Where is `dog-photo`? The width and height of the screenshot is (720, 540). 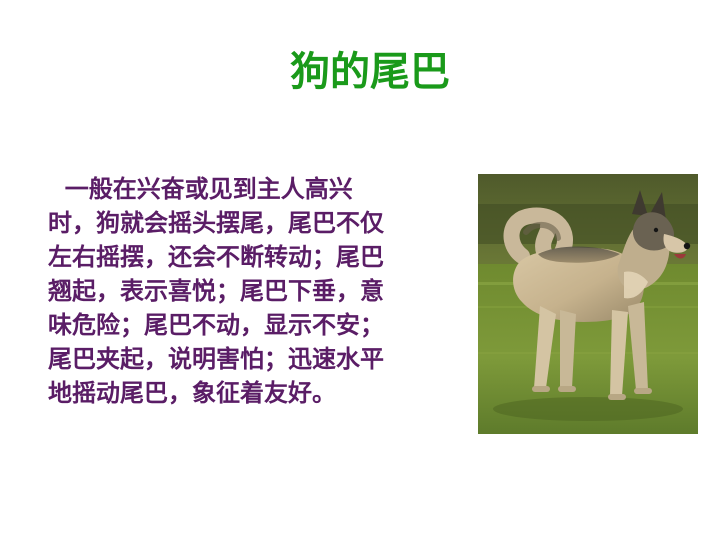 dog-photo is located at coordinates (588, 304).